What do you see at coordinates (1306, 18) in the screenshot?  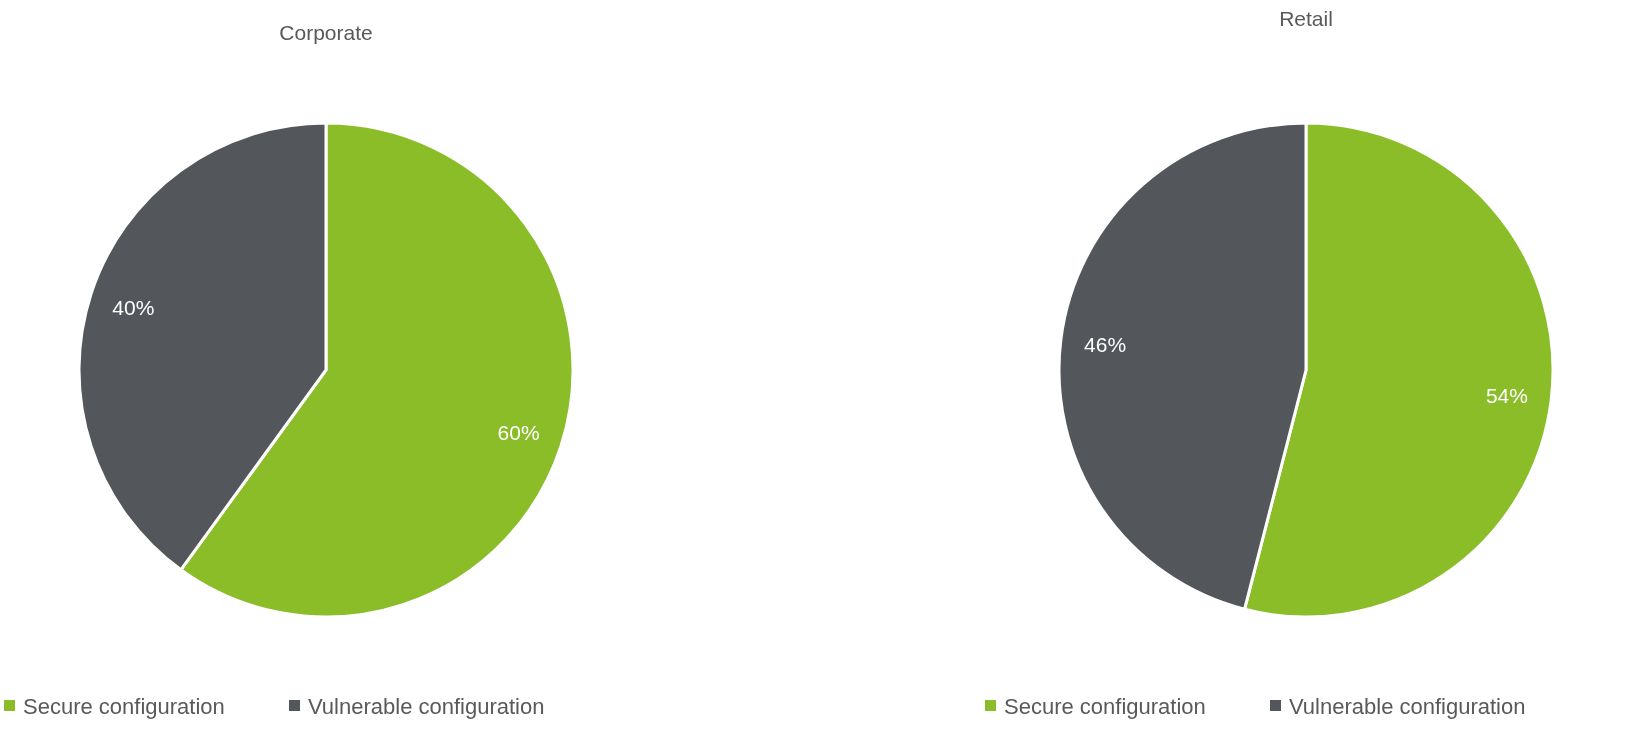 I see `chart-title: Retail` at bounding box center [1306, 18].